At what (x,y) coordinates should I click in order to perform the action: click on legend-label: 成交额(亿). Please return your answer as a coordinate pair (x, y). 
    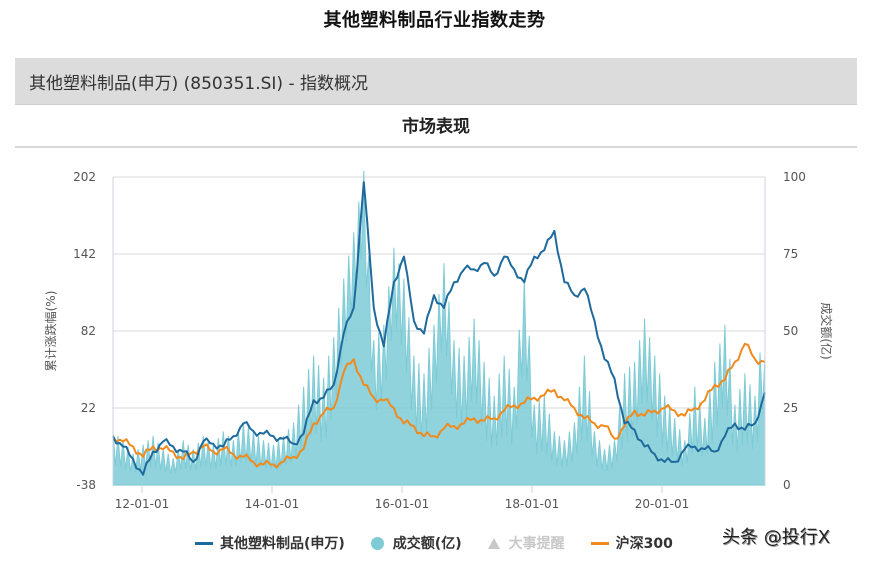
    Looking at the image, I should click on (427, 544).